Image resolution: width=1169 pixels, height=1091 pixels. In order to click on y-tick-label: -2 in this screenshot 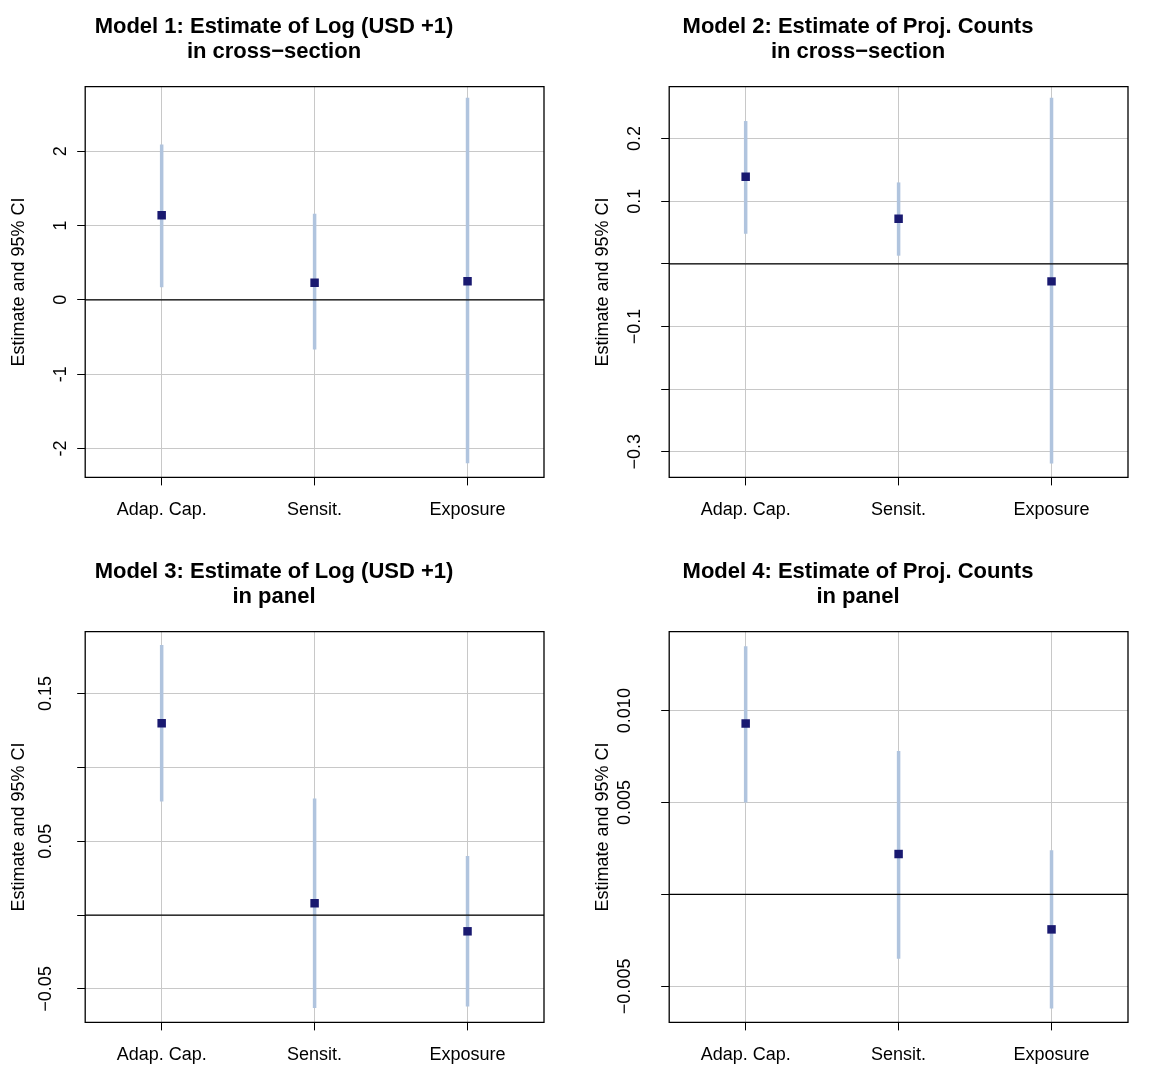, I will do `click(60, 448)`.